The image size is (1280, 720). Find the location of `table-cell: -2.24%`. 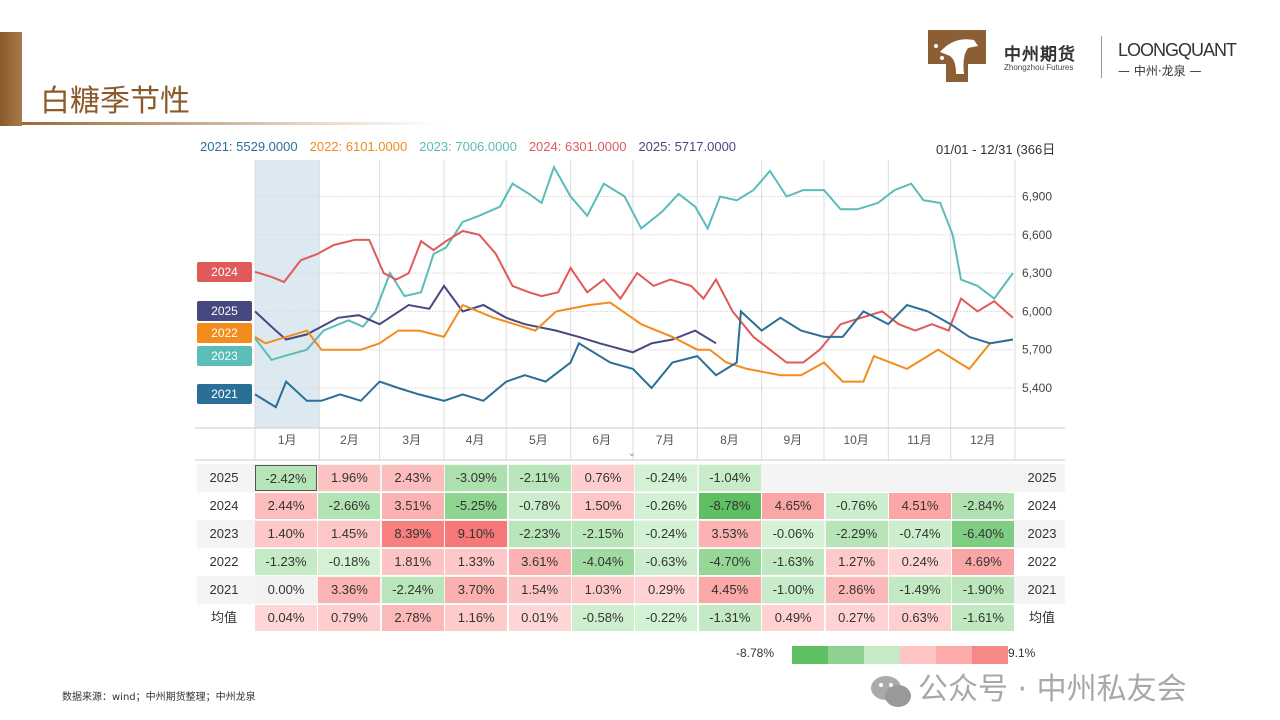

table-cell: -2.24% is located at coordinates (412, 590).